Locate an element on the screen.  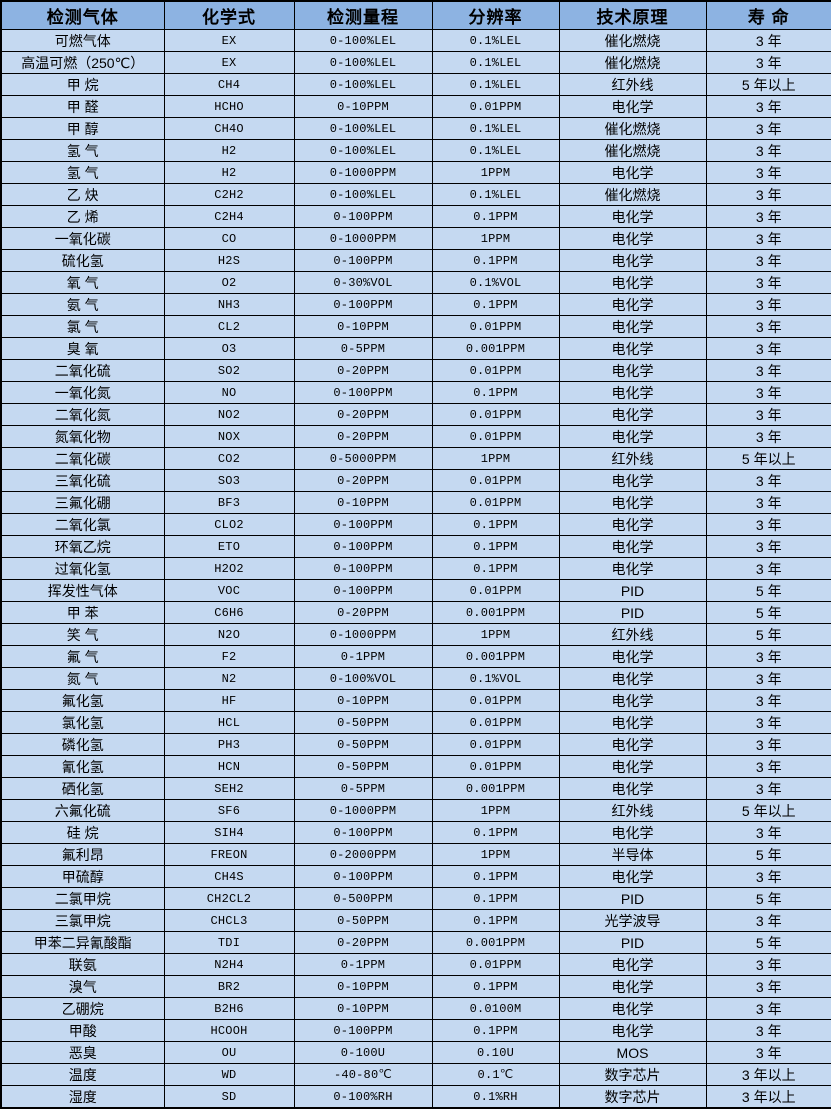
cell-gas: 氟化氢 is located at coordinates (82, 700).